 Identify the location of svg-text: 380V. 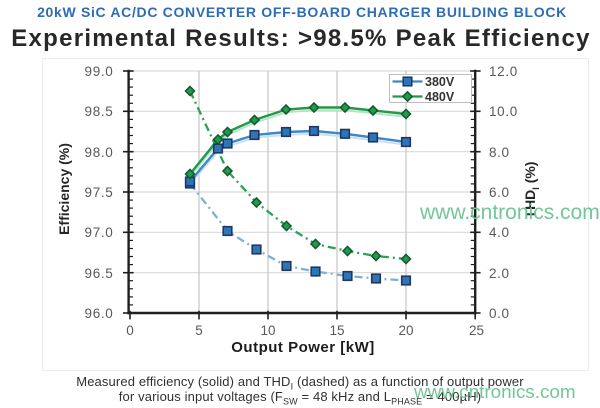
(440, 82).